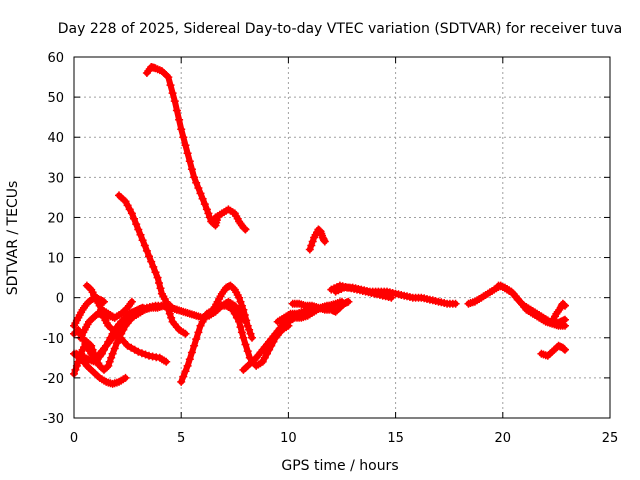 The image size is (640, 480). I want to click on series-sat-b-markers, so click(230, 219).